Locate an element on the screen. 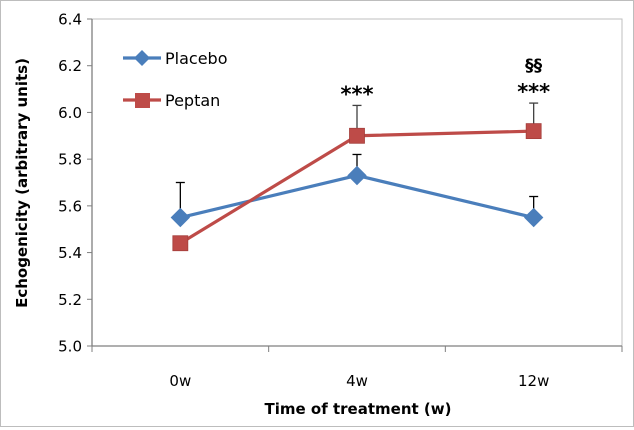 The height and width of the screenshot is (430, 634). legend-square-marker is located at coordinates (142, 100).